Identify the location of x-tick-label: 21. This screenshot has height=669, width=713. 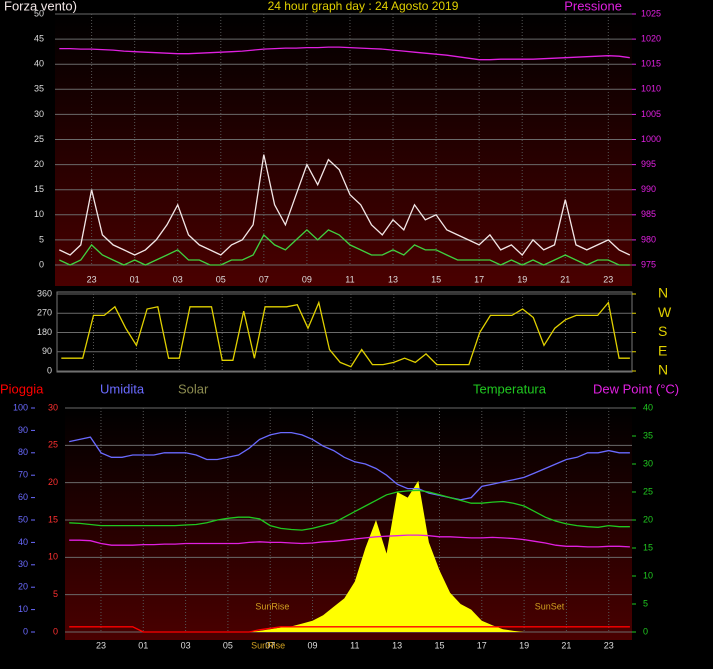
(566, 645).